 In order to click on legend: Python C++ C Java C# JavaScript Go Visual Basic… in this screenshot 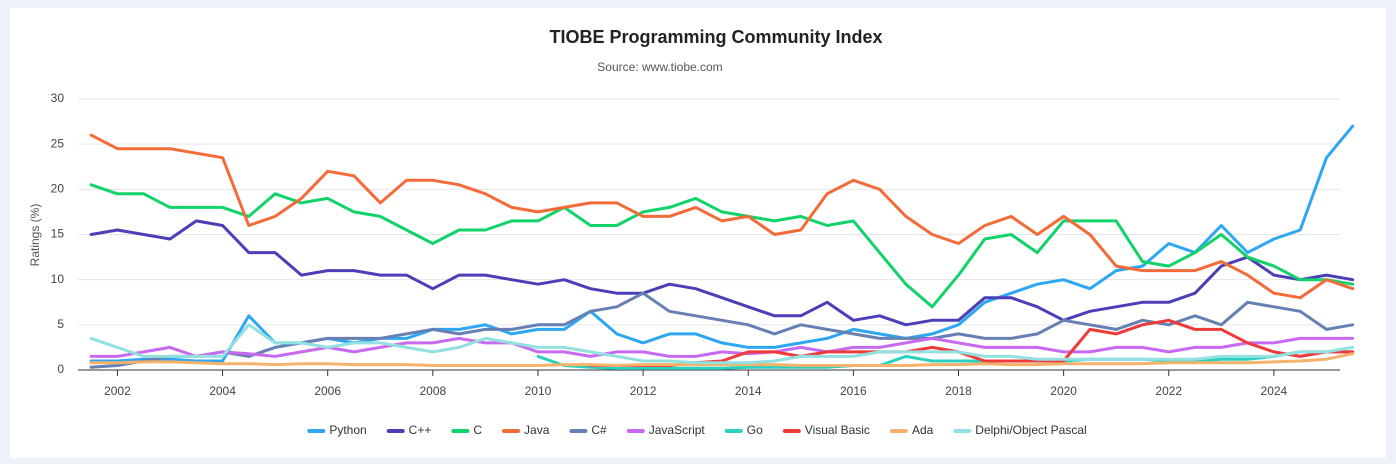, I will do `click(697, 430)`.